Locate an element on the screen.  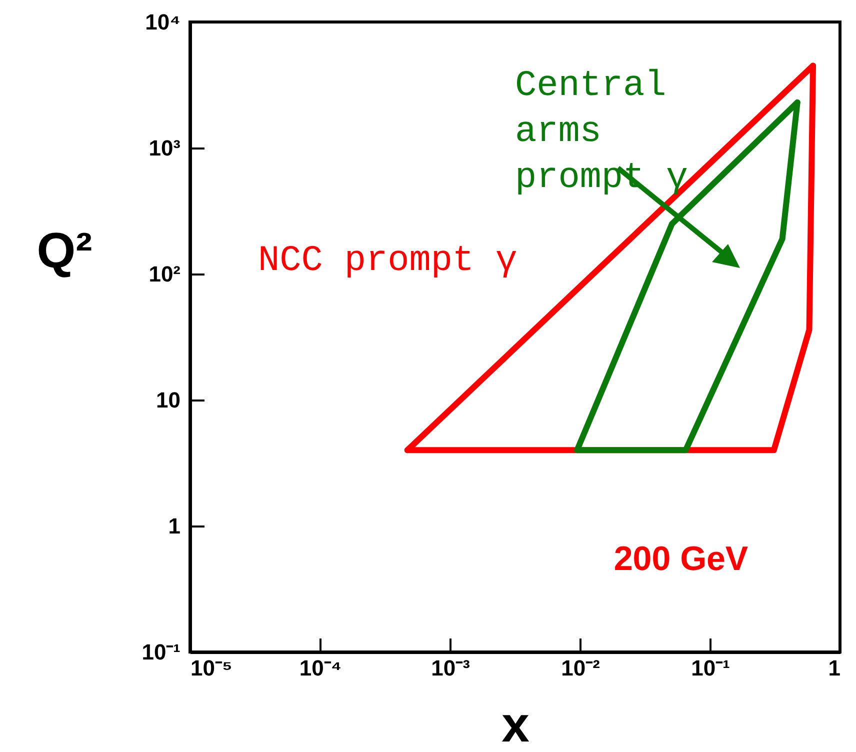
y-tick-label: 10 is located at coordinates (168, 400).